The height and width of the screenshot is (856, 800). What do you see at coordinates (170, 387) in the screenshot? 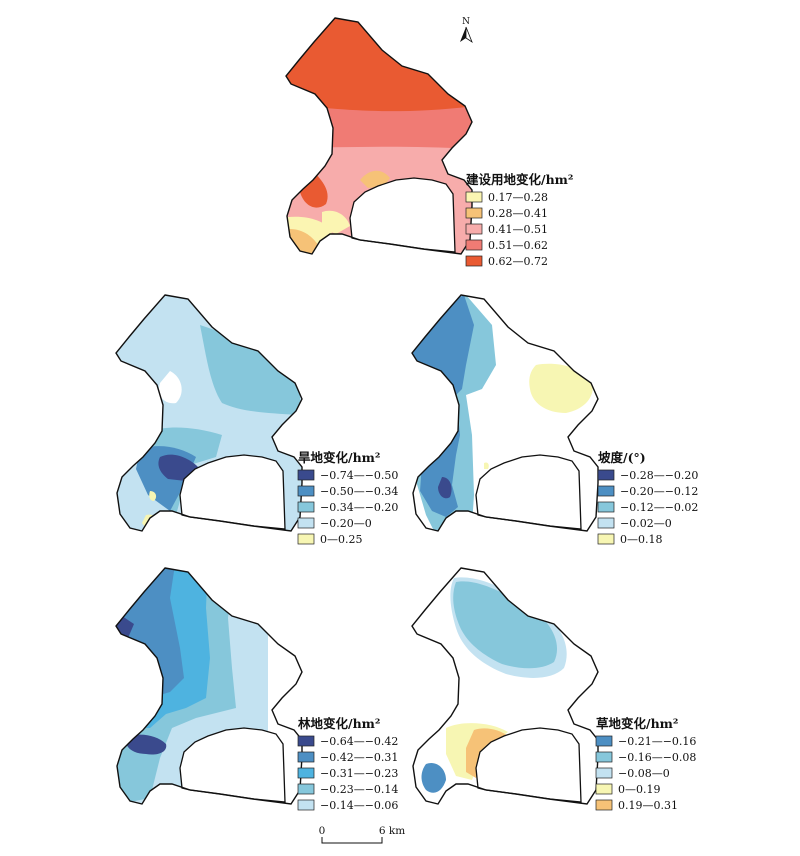
I see `no-data-area` at bounding box center [170, 387].